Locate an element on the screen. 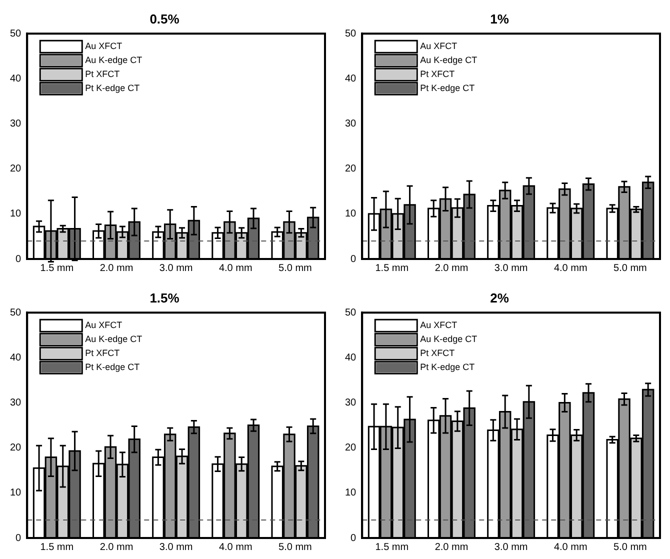 This screenshot has height=559, width=670. chart-title: 2% is located at coordinates (500, 298).